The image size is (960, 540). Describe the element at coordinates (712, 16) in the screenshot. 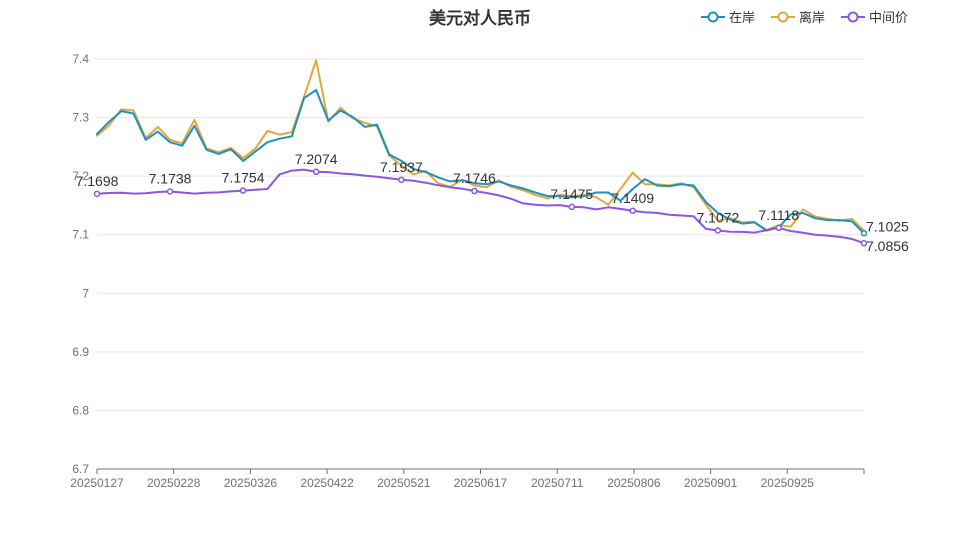

I see `legend-onshore-marker-icon` at that location.